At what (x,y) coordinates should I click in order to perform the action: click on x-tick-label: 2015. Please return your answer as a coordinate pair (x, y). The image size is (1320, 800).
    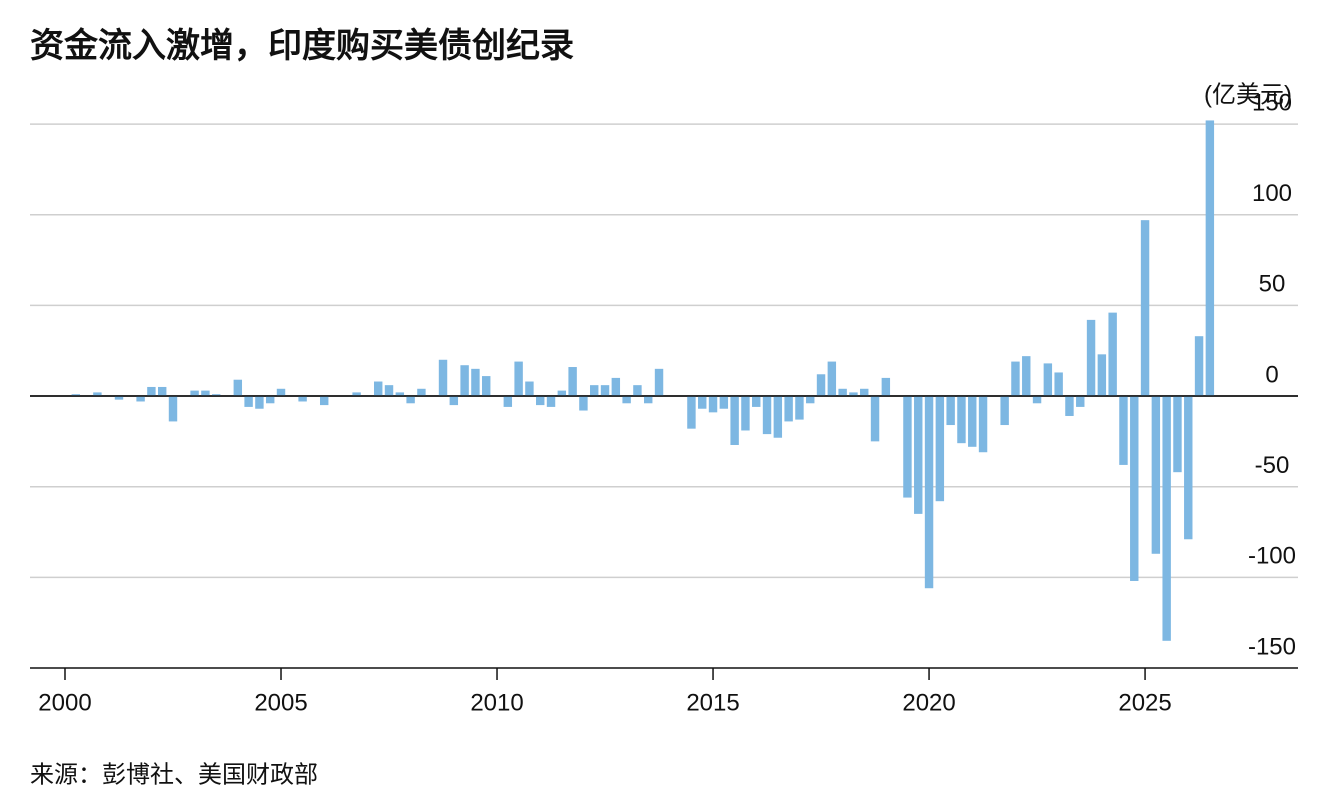
    Looking at the image, I should click on (712, 702).